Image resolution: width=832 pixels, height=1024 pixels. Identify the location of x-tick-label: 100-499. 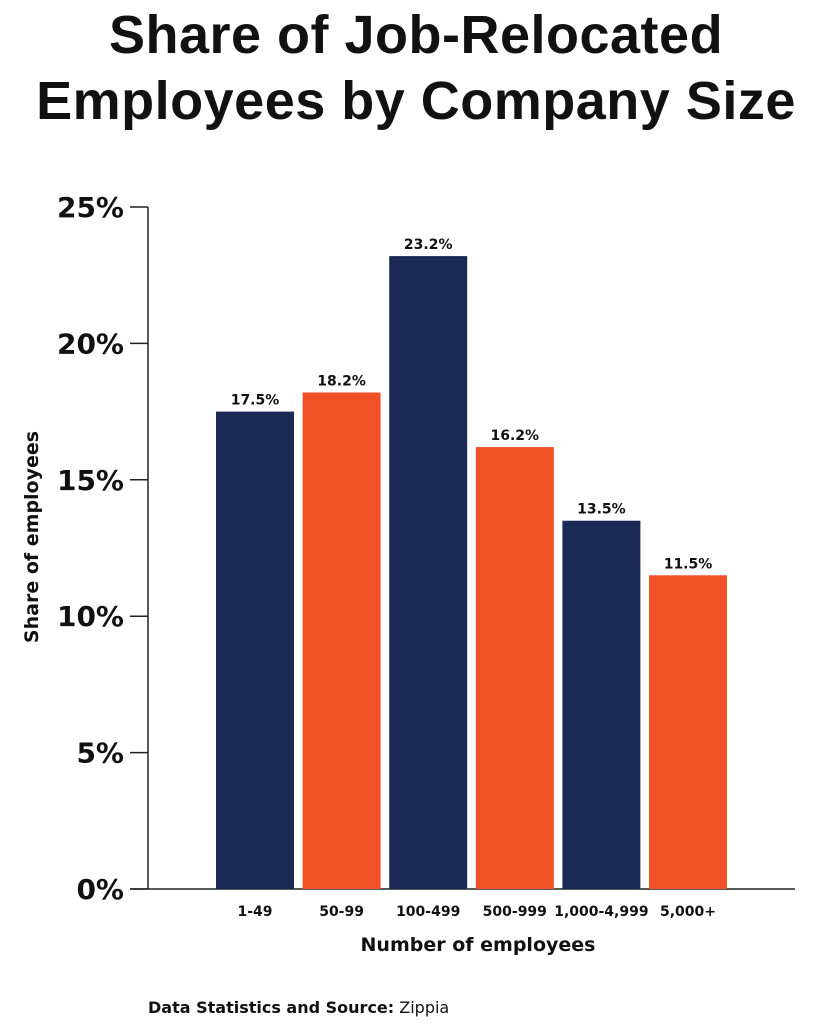
(428, 912).